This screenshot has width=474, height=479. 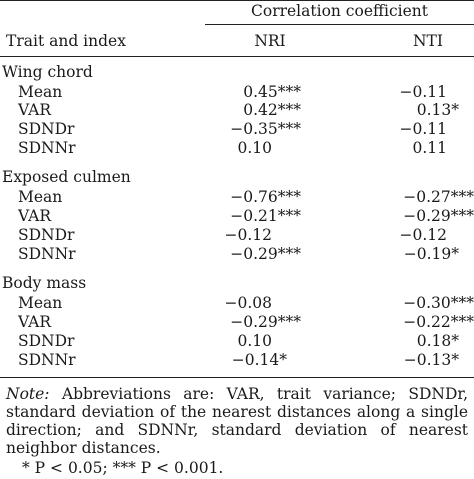 What do you see at coordinates (123, 468) in the screenshot?
I see `significance-note: * P < 0.05; *** P < 0.001.` at bounding box center [123, 468].